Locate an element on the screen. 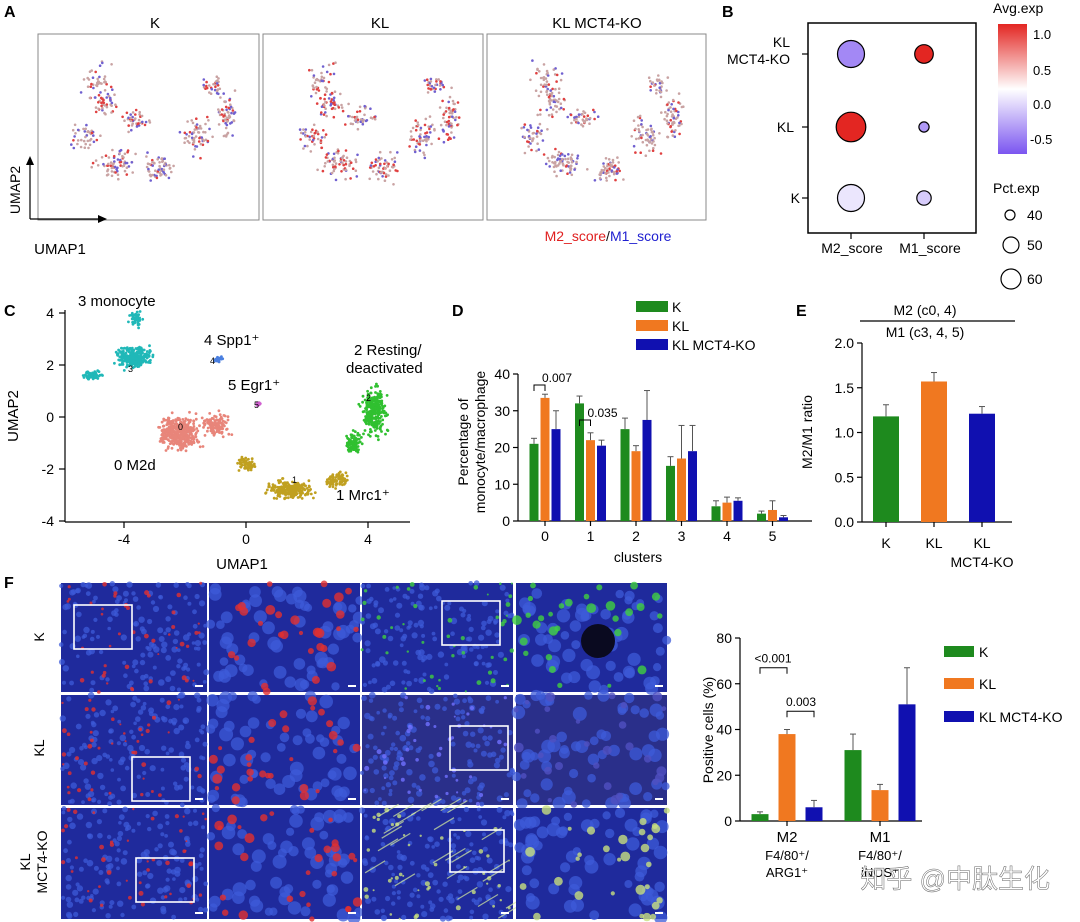 Image resolution: width=1080 pixels, height=922 pixels. chart-d-ytick-label: 40 is located at coordinates (502, 374).